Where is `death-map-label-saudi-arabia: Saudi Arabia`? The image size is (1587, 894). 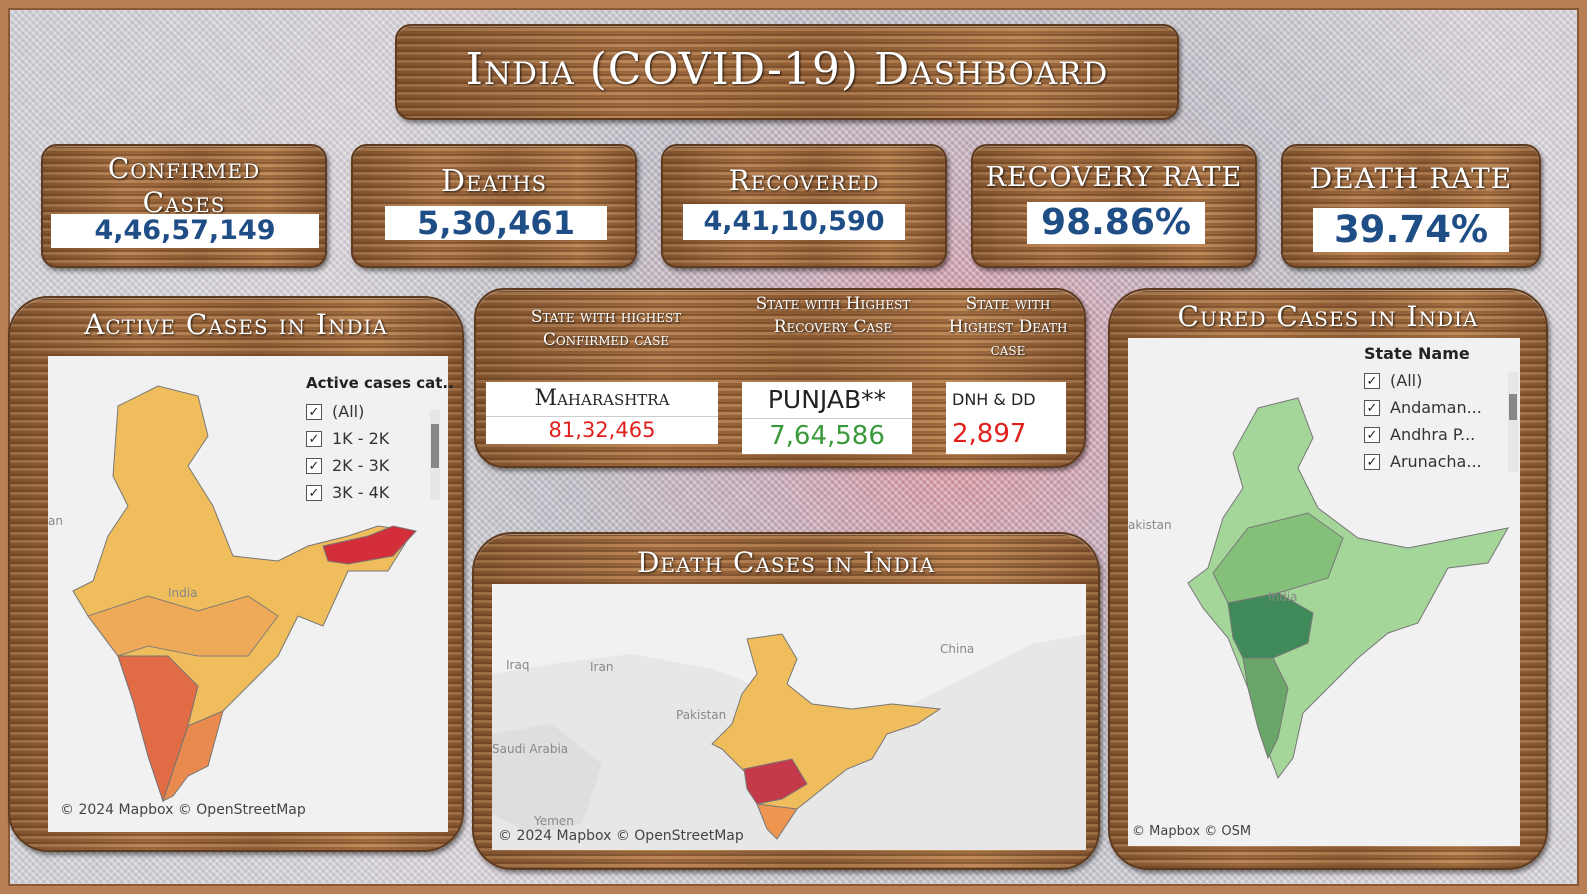
death-map-label-saudi-arabia: Saudi Arabia is located at coordinates (530, 749).